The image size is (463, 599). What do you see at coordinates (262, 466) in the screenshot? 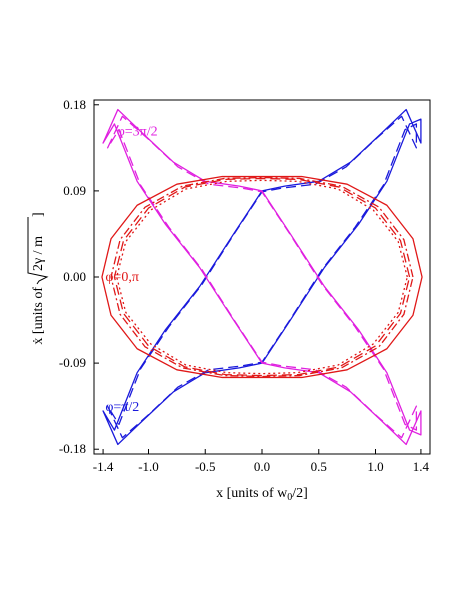
I see `x-tick-label: 0.0` at bounding box center [262, 466].